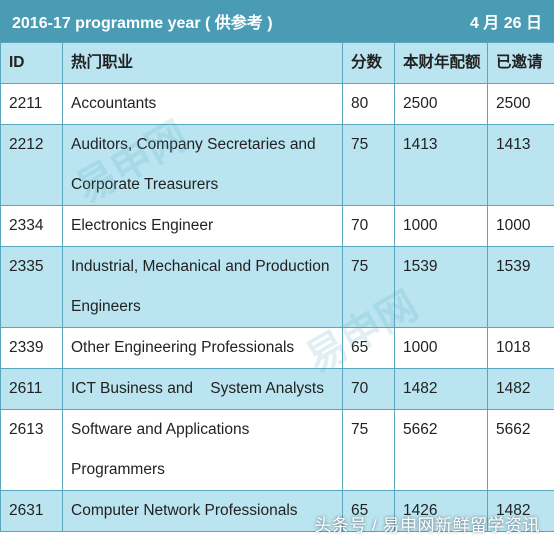 The image size is (554, 540). Describe the element at coordinates (520, 104) in the screenshot. I see `cell-invited: 2500` at that location.